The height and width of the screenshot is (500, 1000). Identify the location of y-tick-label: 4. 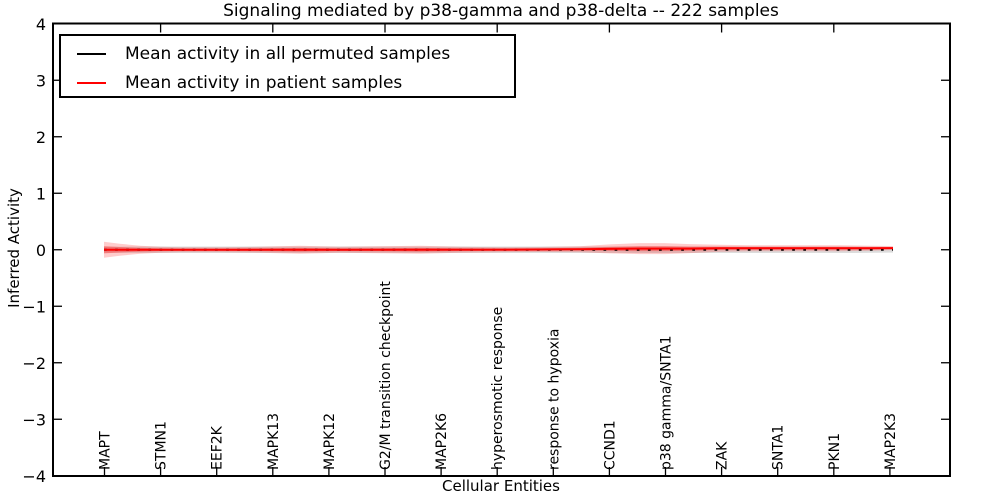
(41, 24).